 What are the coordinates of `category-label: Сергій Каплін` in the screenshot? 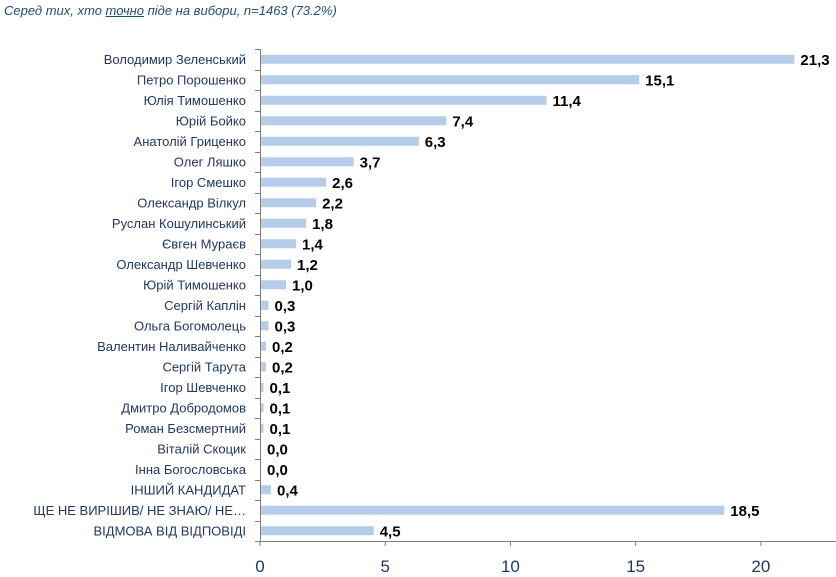 It's located at (205, 305).